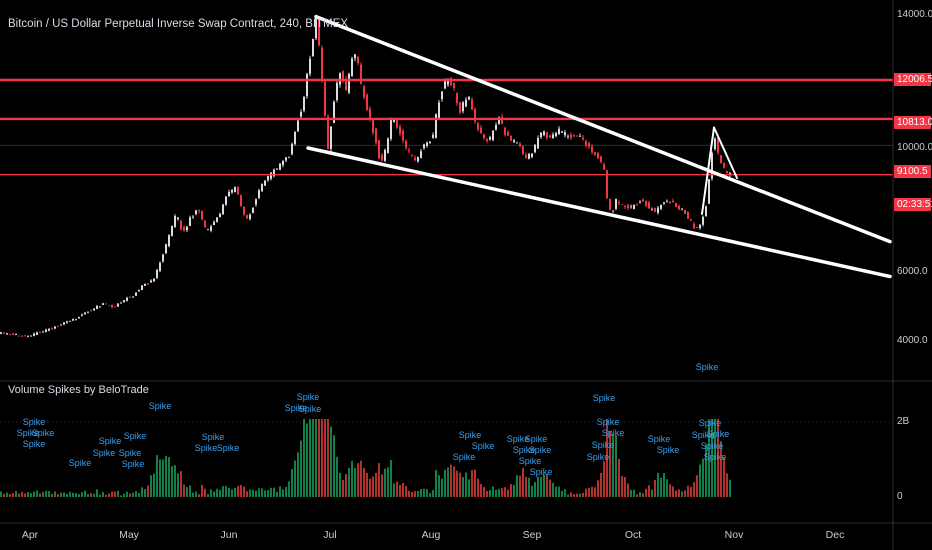 The image size is (932, 550). What do you see at coordinates (446, 536) in the screenshot?
I see `time-axis: Apr May Jun Jul Aug Sep Oct Nov Dec` at bounding box center [446, 536].